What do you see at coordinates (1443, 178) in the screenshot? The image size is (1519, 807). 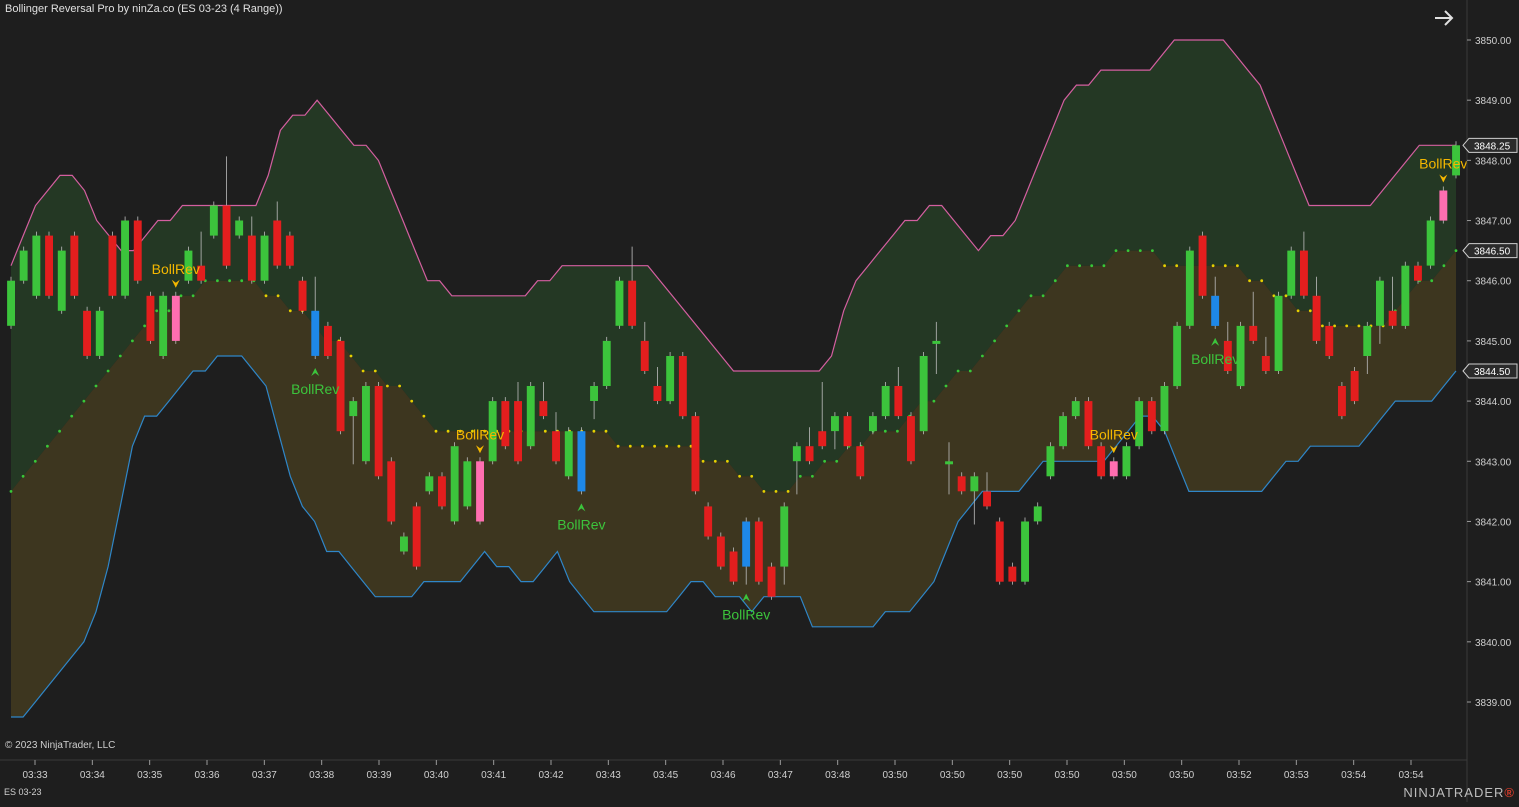 I see `signal-down-arrow-icon` at bounding box center [1443, 178].